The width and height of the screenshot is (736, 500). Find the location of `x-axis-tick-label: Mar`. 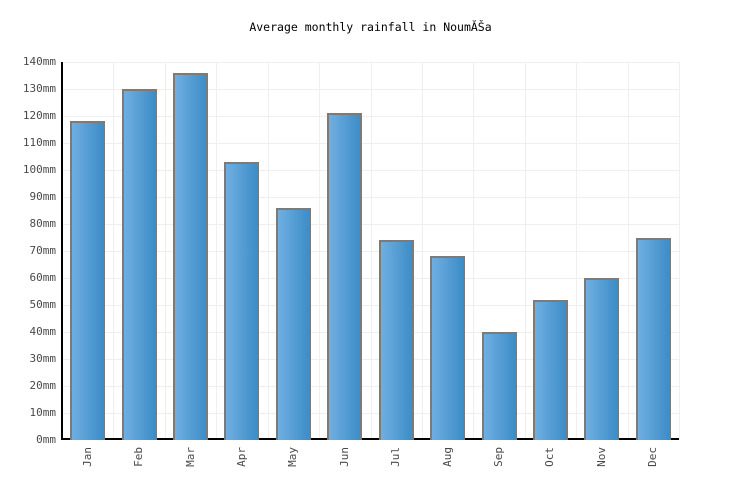

x-axis-tick-label: Mar is located at coordinates (190, 457).